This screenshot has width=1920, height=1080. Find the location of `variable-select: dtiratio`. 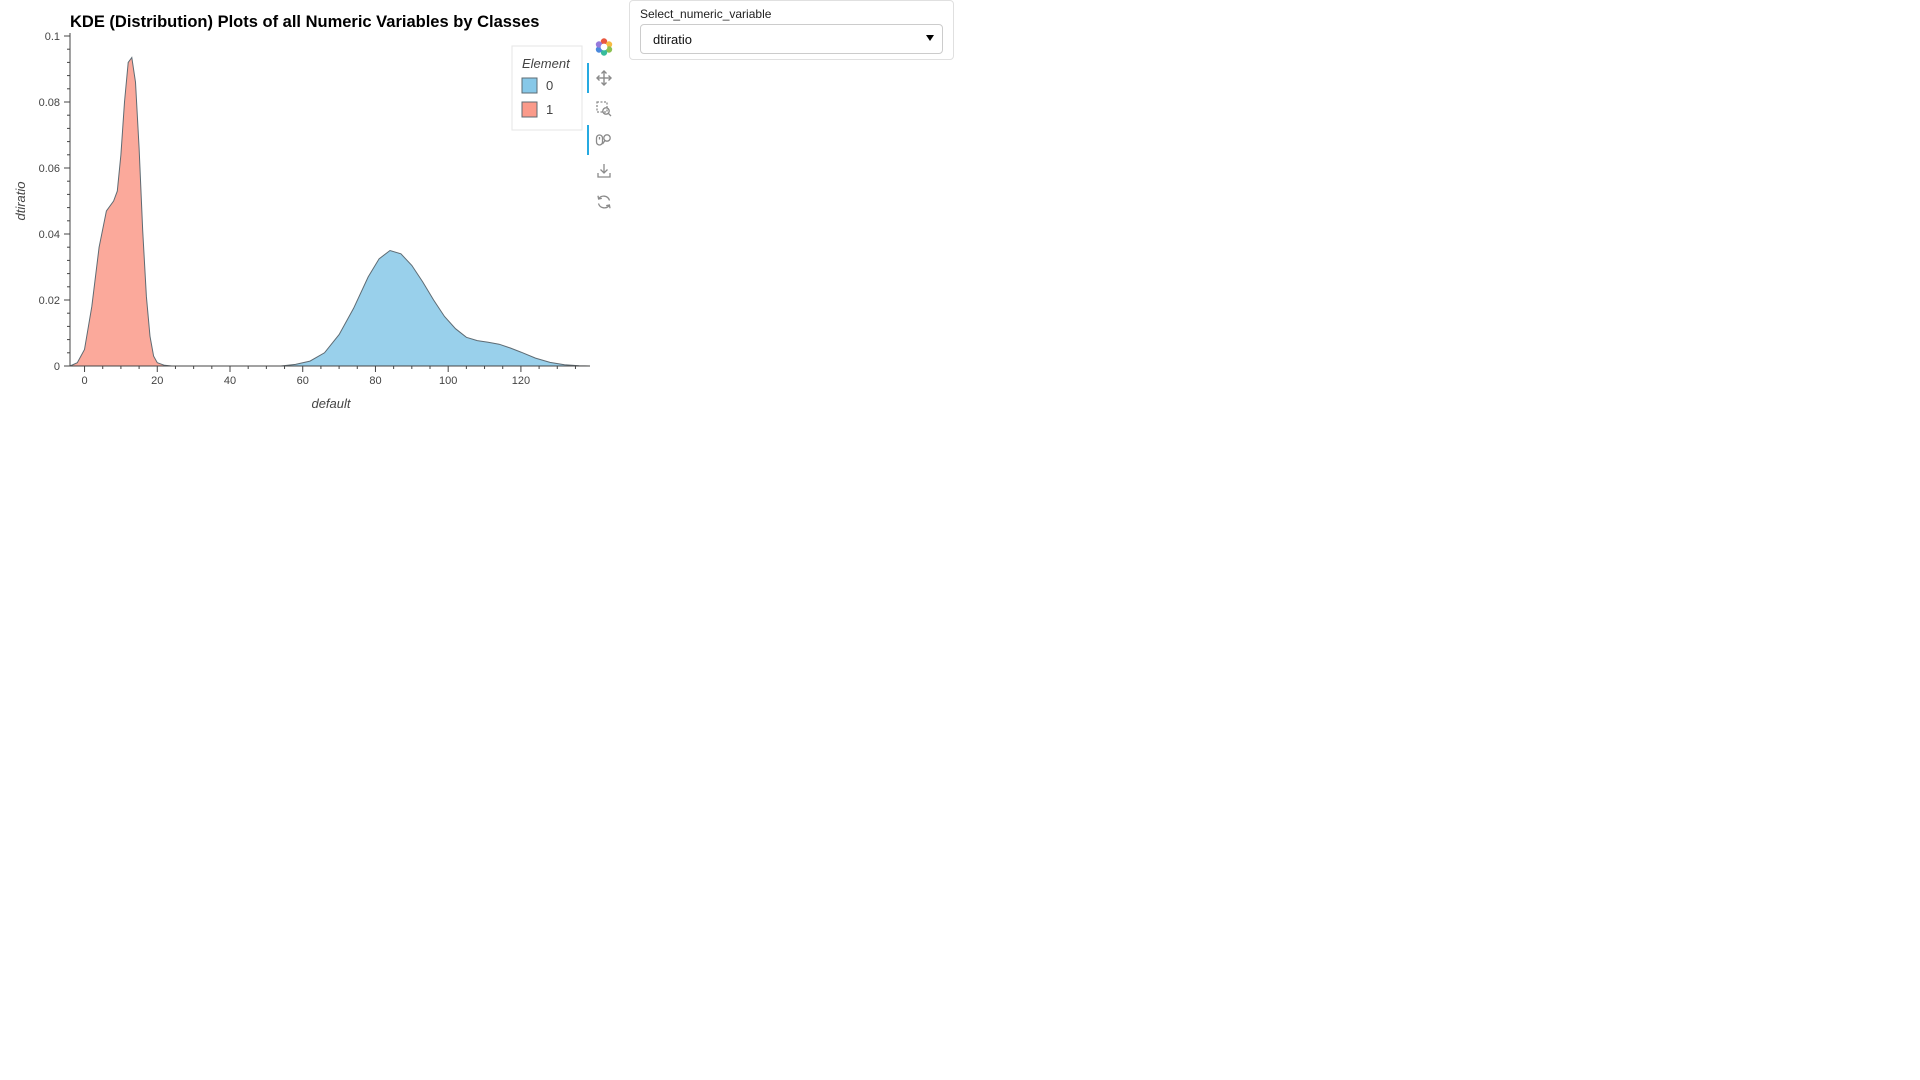

variable-select: dtiratio is located at coordinates (791, 39).